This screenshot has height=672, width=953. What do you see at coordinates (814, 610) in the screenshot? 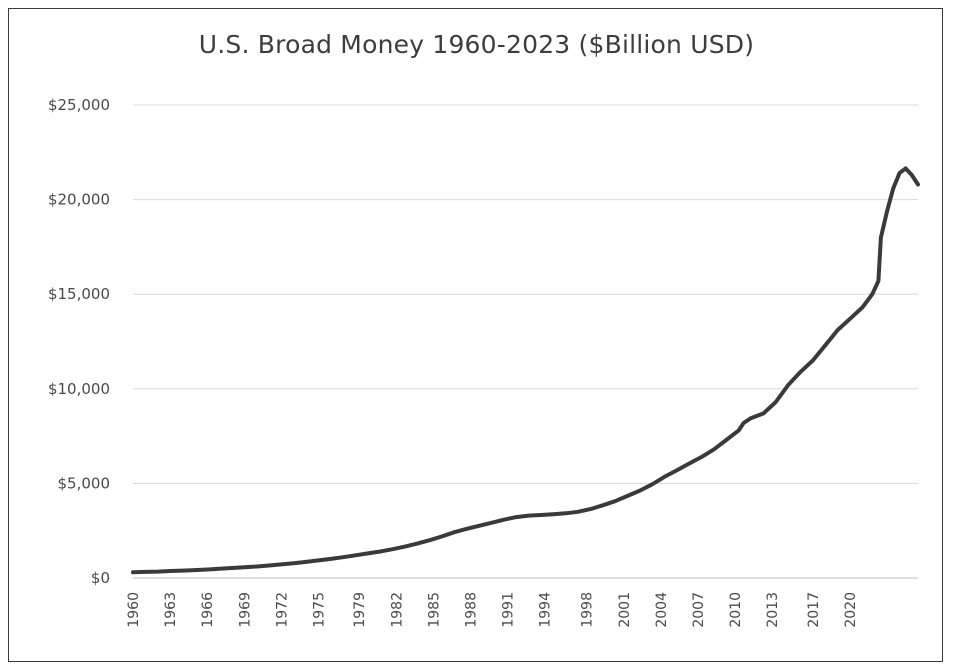
I see `x-tick-label: 2017` at bounding box center [814, 610].